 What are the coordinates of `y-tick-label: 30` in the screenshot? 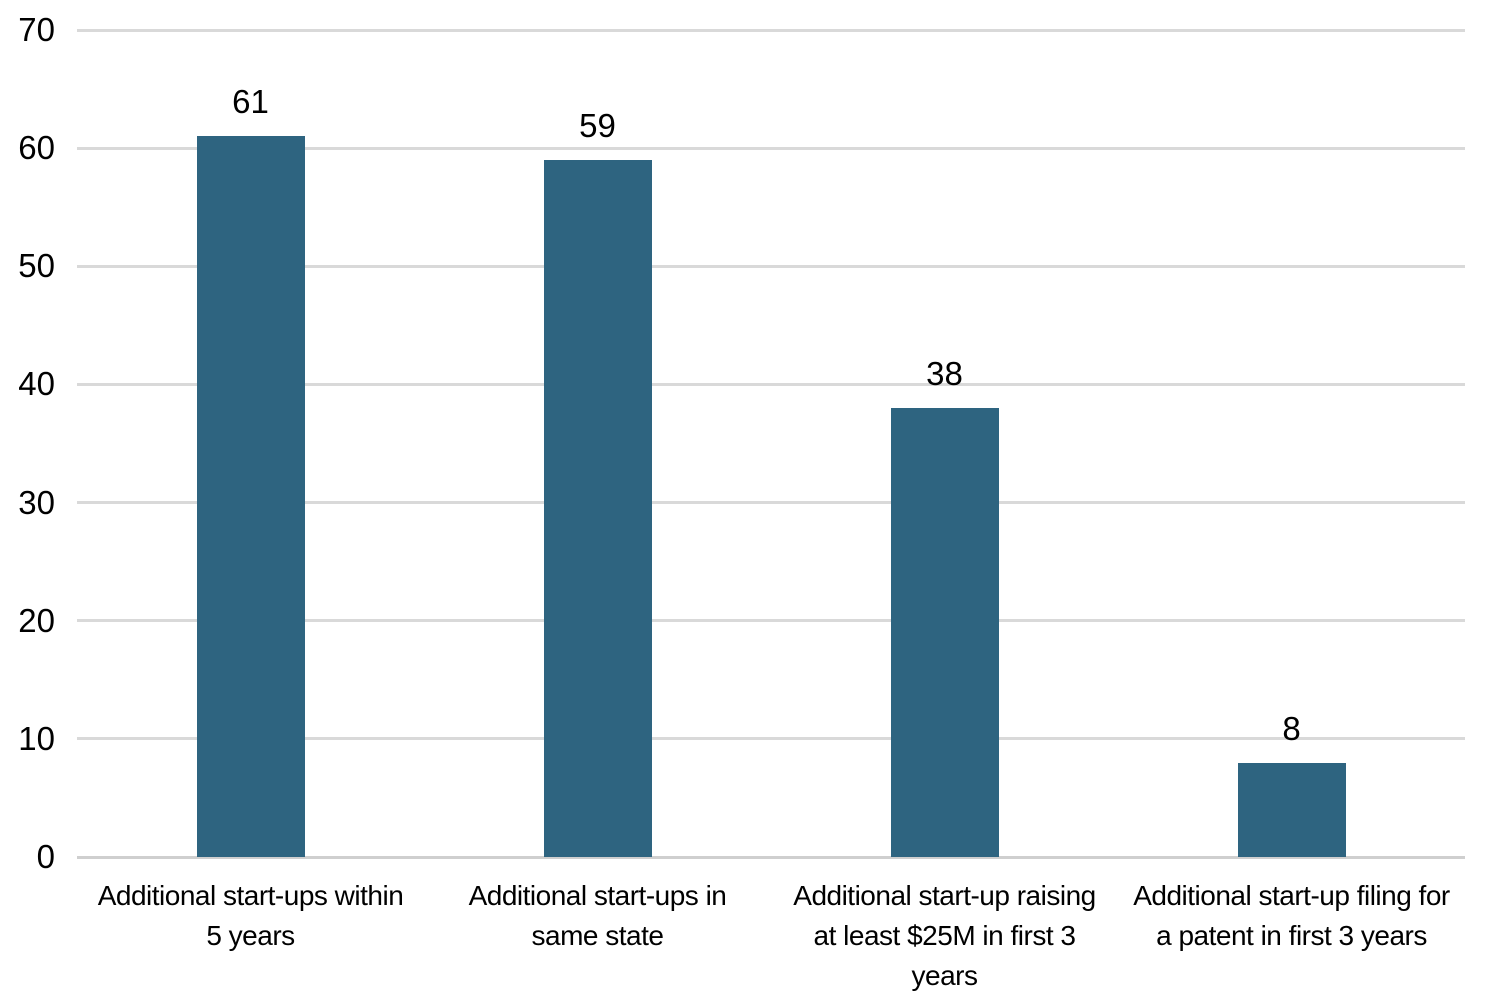 It's located at (36, 502).